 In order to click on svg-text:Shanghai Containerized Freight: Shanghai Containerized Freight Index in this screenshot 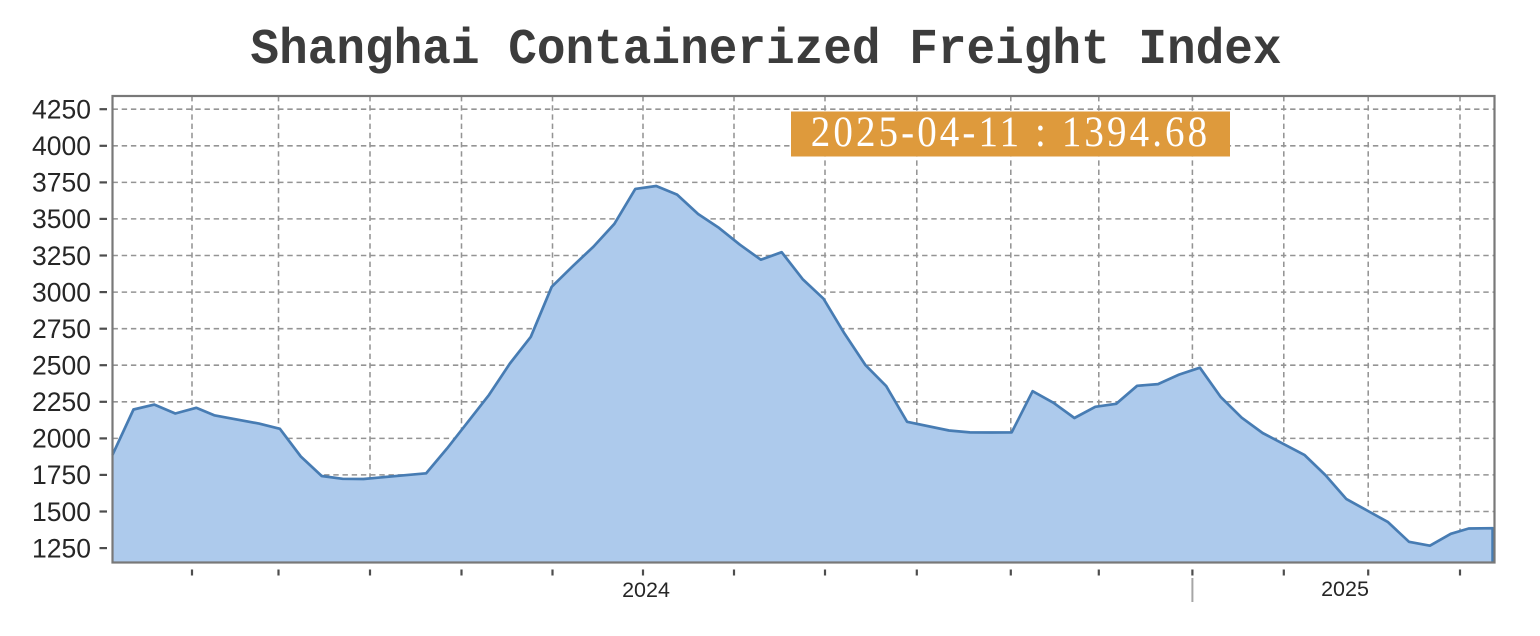, I will do `click(765, 49)`.